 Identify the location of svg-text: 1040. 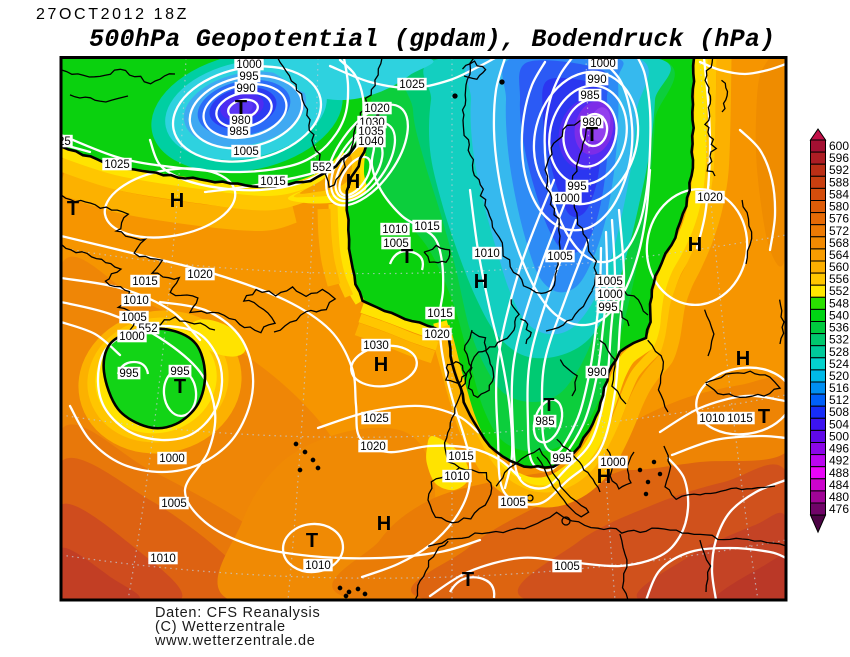
(371, 142).